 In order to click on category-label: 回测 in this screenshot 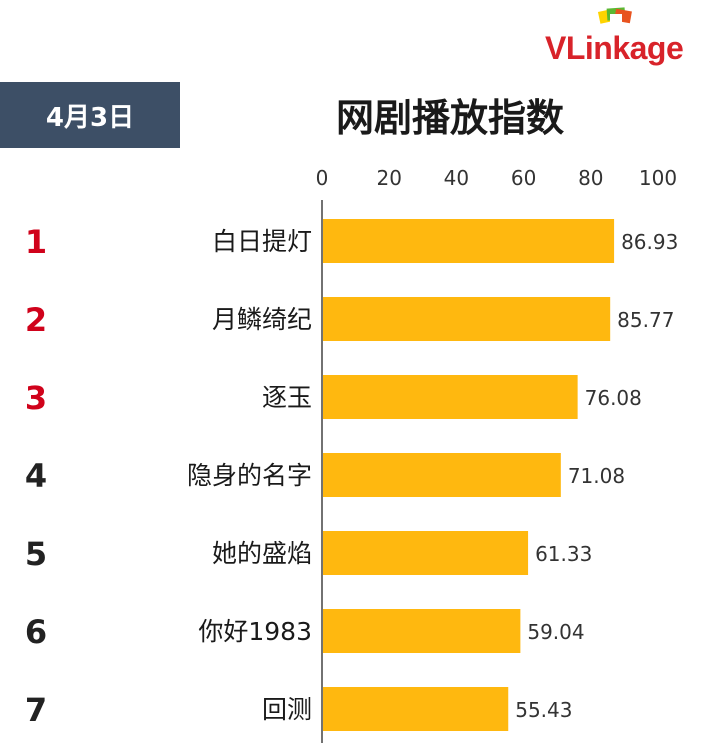, I will do `click(287, 709)`.